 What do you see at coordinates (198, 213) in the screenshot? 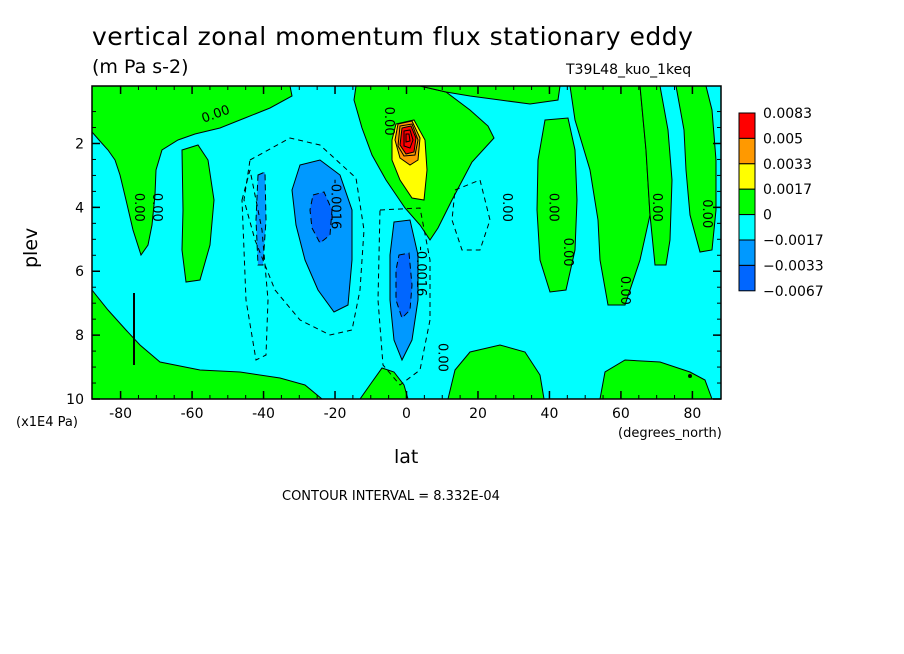
I see `region-green-left-strip` at bounding box center [198, 213].